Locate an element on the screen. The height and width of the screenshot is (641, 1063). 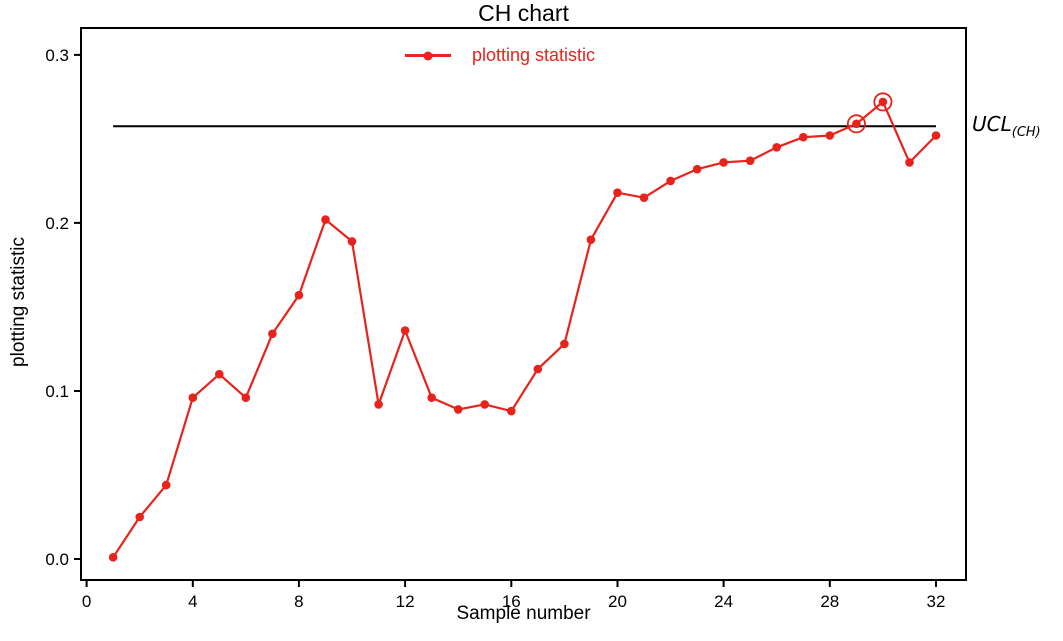
ucl-label-main: UCL is located at coordinates (992, 124).